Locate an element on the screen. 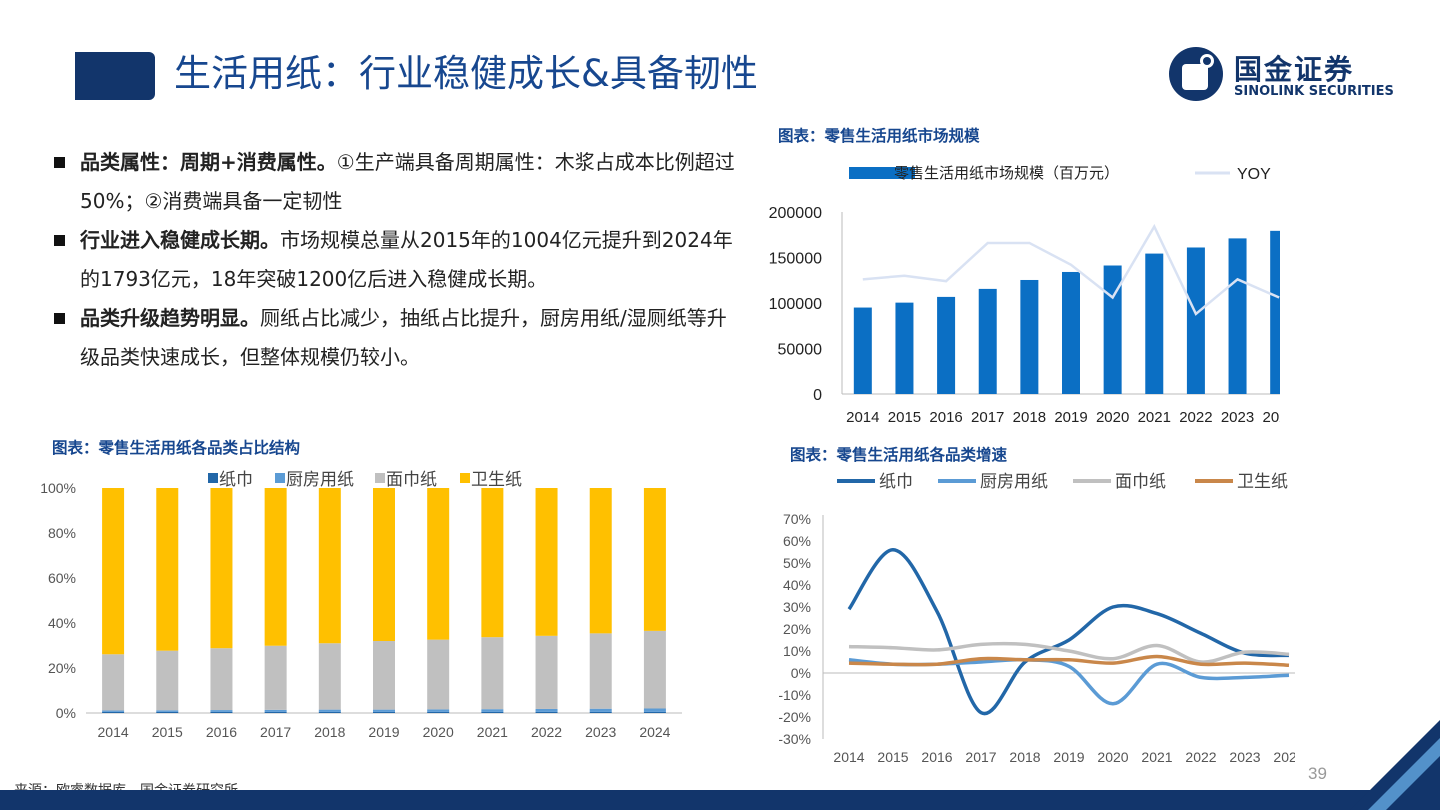  logo-text-en: SINOLINK SECURITIES is located at coordinates (1314, 91).